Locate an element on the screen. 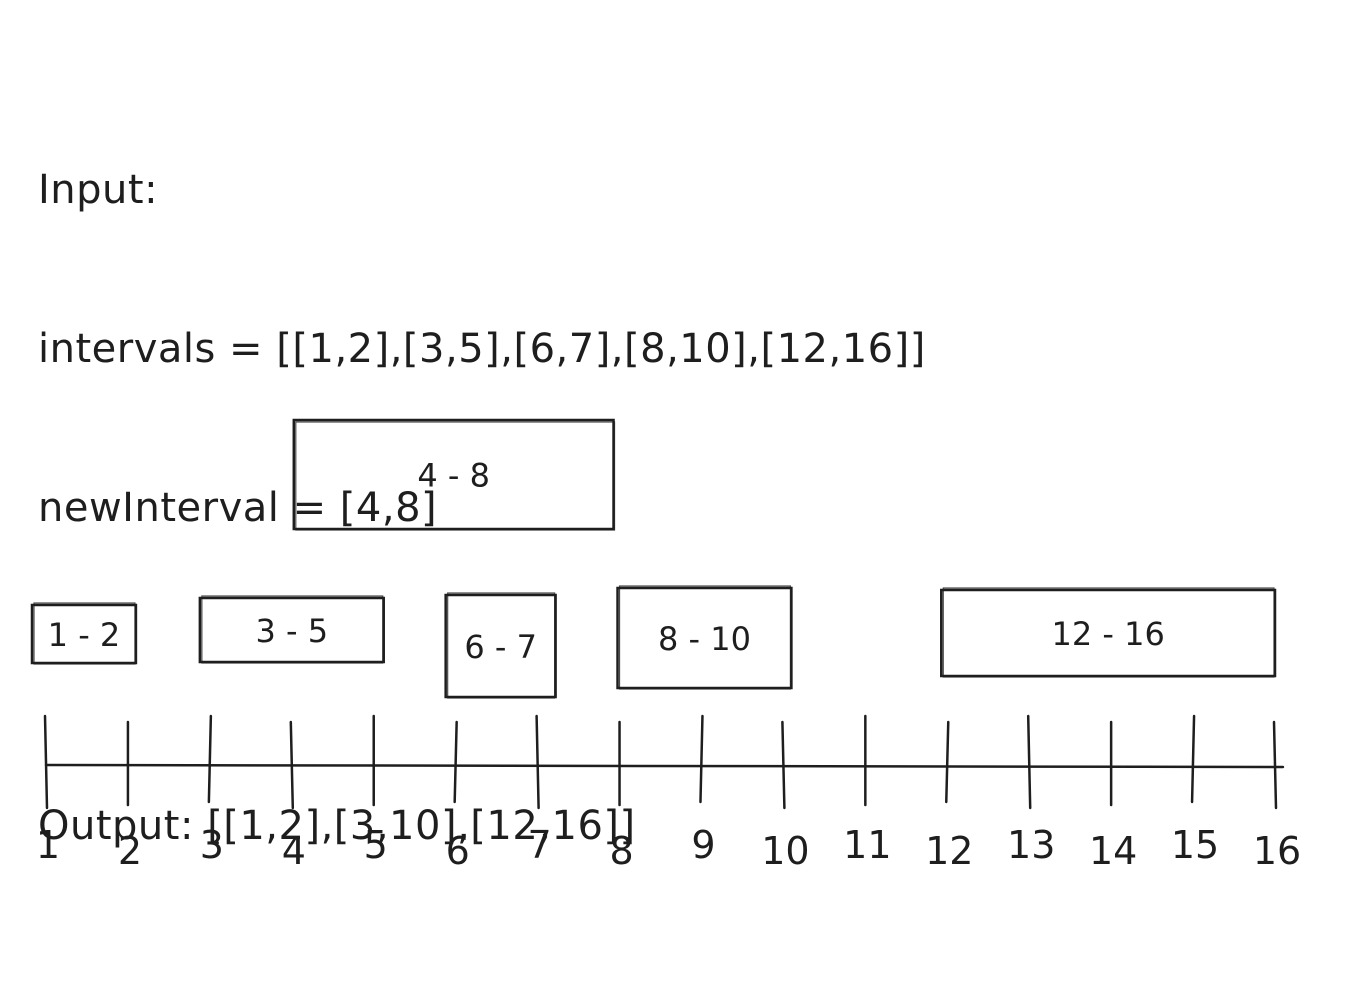 The height and width of the screenshot is (1000, 1354). tick-label-8: 8 is located at coordinates (621, 851).